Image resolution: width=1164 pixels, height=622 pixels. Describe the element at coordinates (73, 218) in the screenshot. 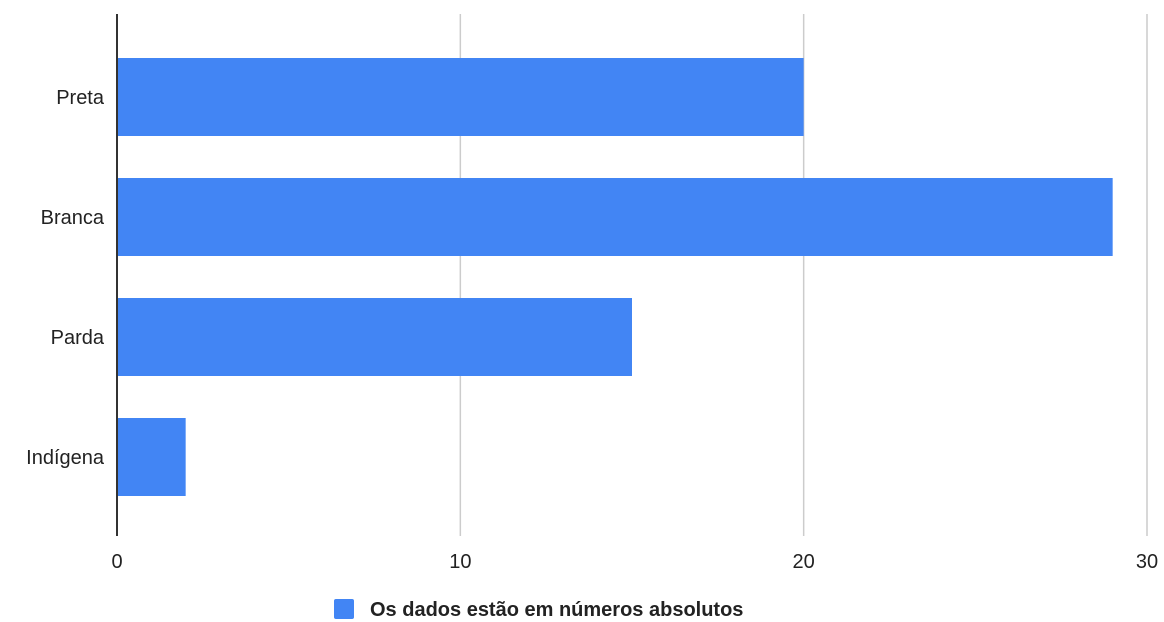

I see `category-label: Branca` at that location.